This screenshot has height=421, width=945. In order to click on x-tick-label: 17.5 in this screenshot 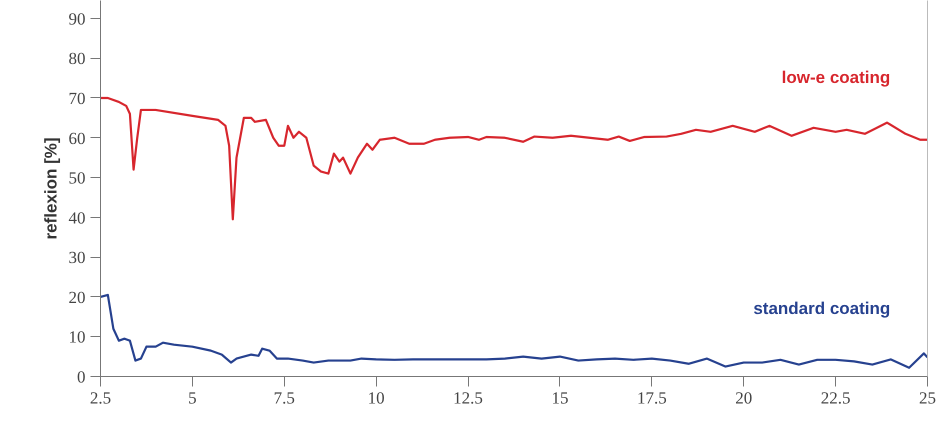, I will do `click(651, 398)`.